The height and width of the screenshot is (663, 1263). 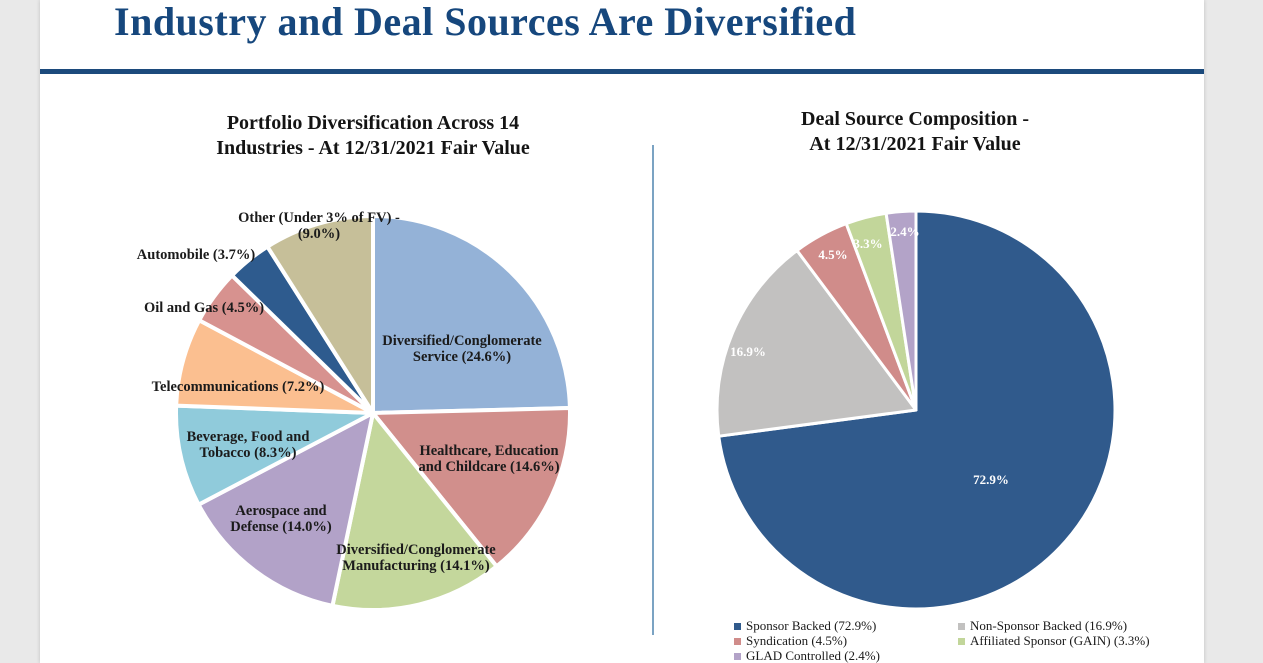 What do you see at coordinates (797, 640) in the screenshot?
I see `legend-label: Syndication (4.5%)` at bounding box center [797, 640].